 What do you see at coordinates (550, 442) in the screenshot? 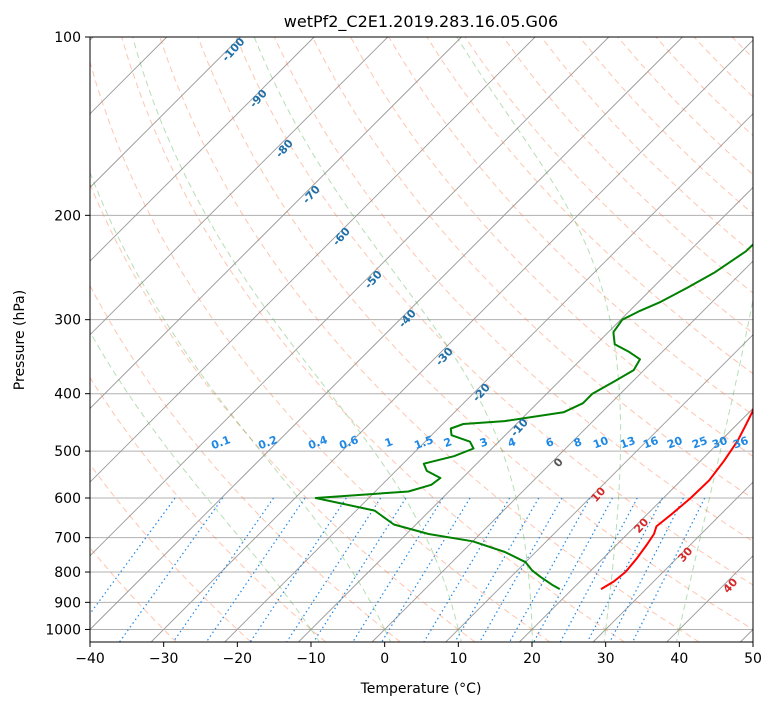
I see `mixing-ratio-label: 6` at bounding box center [550, 442].